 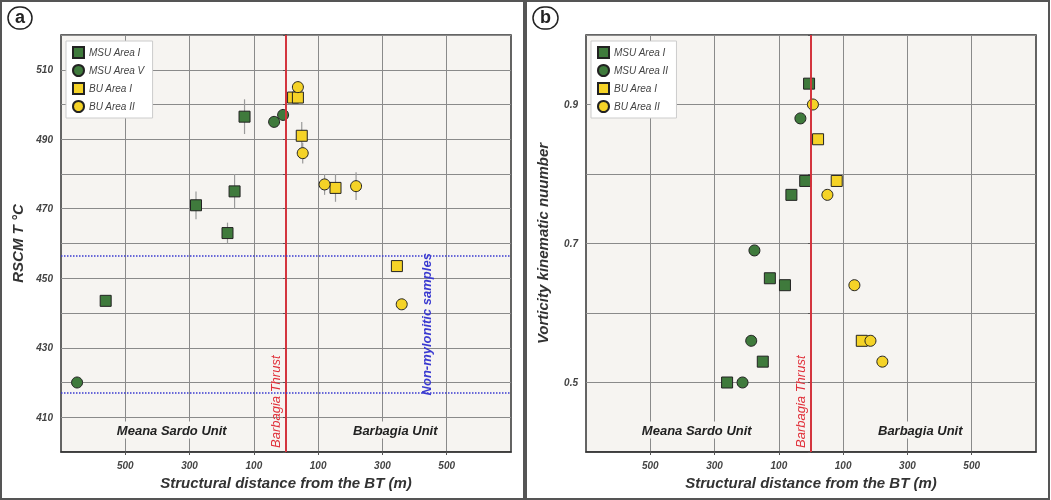 What do you see at coordinates (44, 417) in the screenshot?
I see `y-tick-label: 410` at bounding box center [44, 417].